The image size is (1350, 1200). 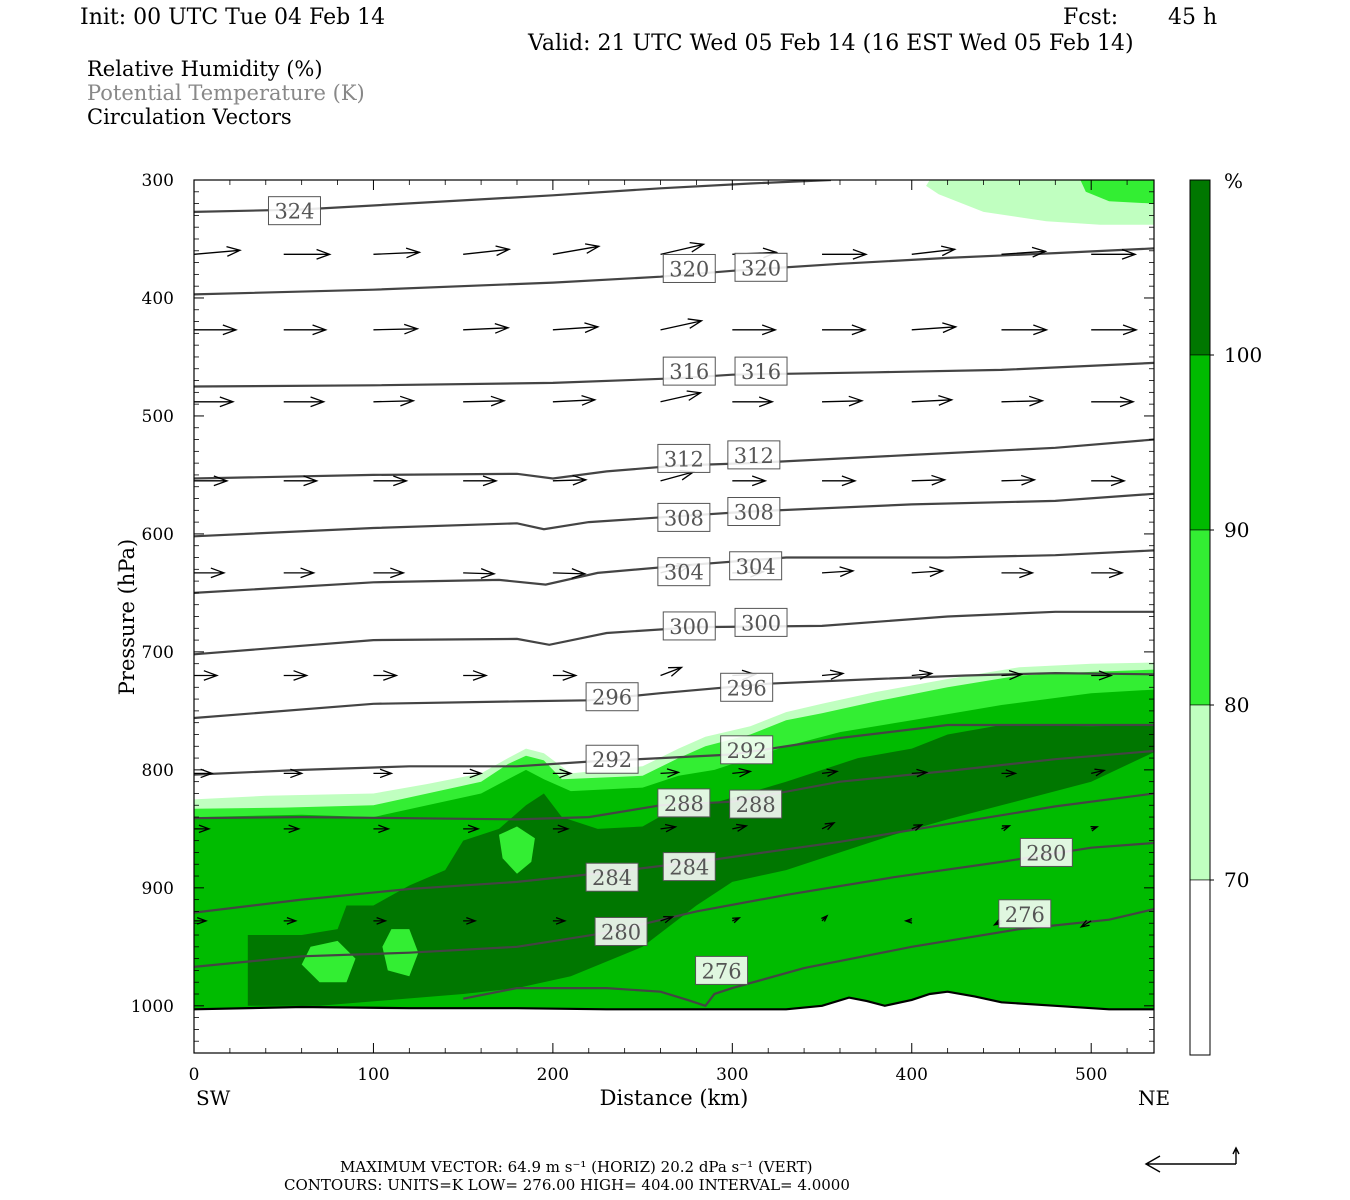 I want to click on rh-moist-hole, so click(x=328, y=961).